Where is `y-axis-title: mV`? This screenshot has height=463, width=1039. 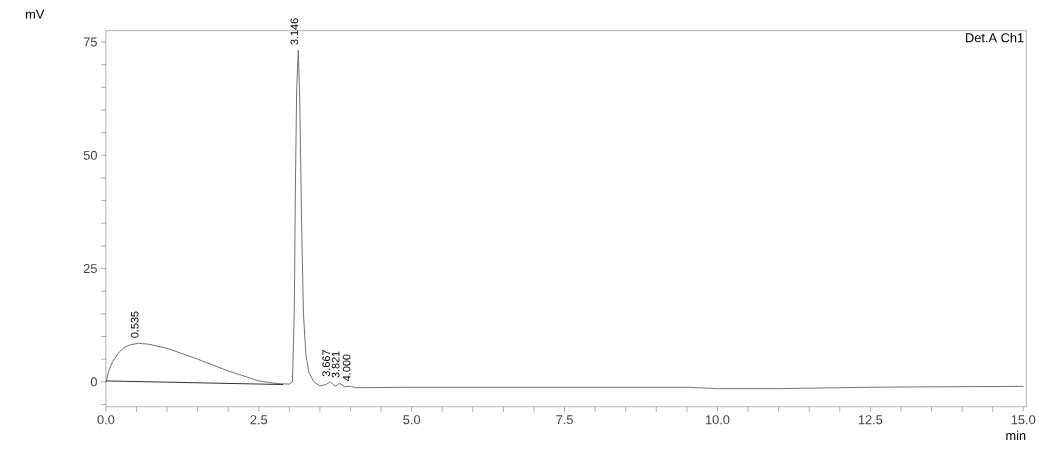
y-axis-title: mV is located at coordinates (35, 14).